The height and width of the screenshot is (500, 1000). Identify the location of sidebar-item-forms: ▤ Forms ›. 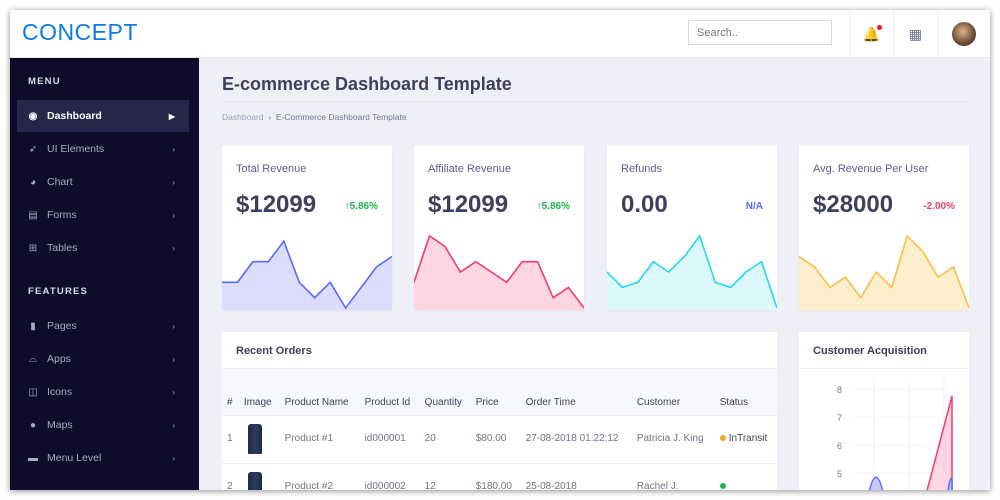
(103, 215).